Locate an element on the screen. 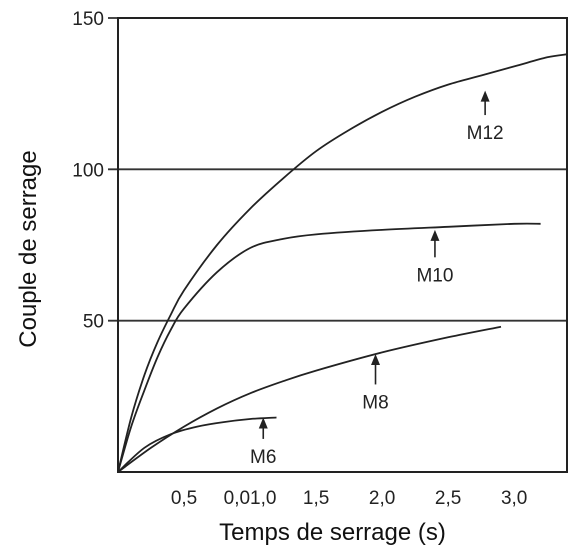 Image resolution: width=571 pixels, height=553 pixels. x-tick-label: 0,5 is located at coordinates (184, 498).